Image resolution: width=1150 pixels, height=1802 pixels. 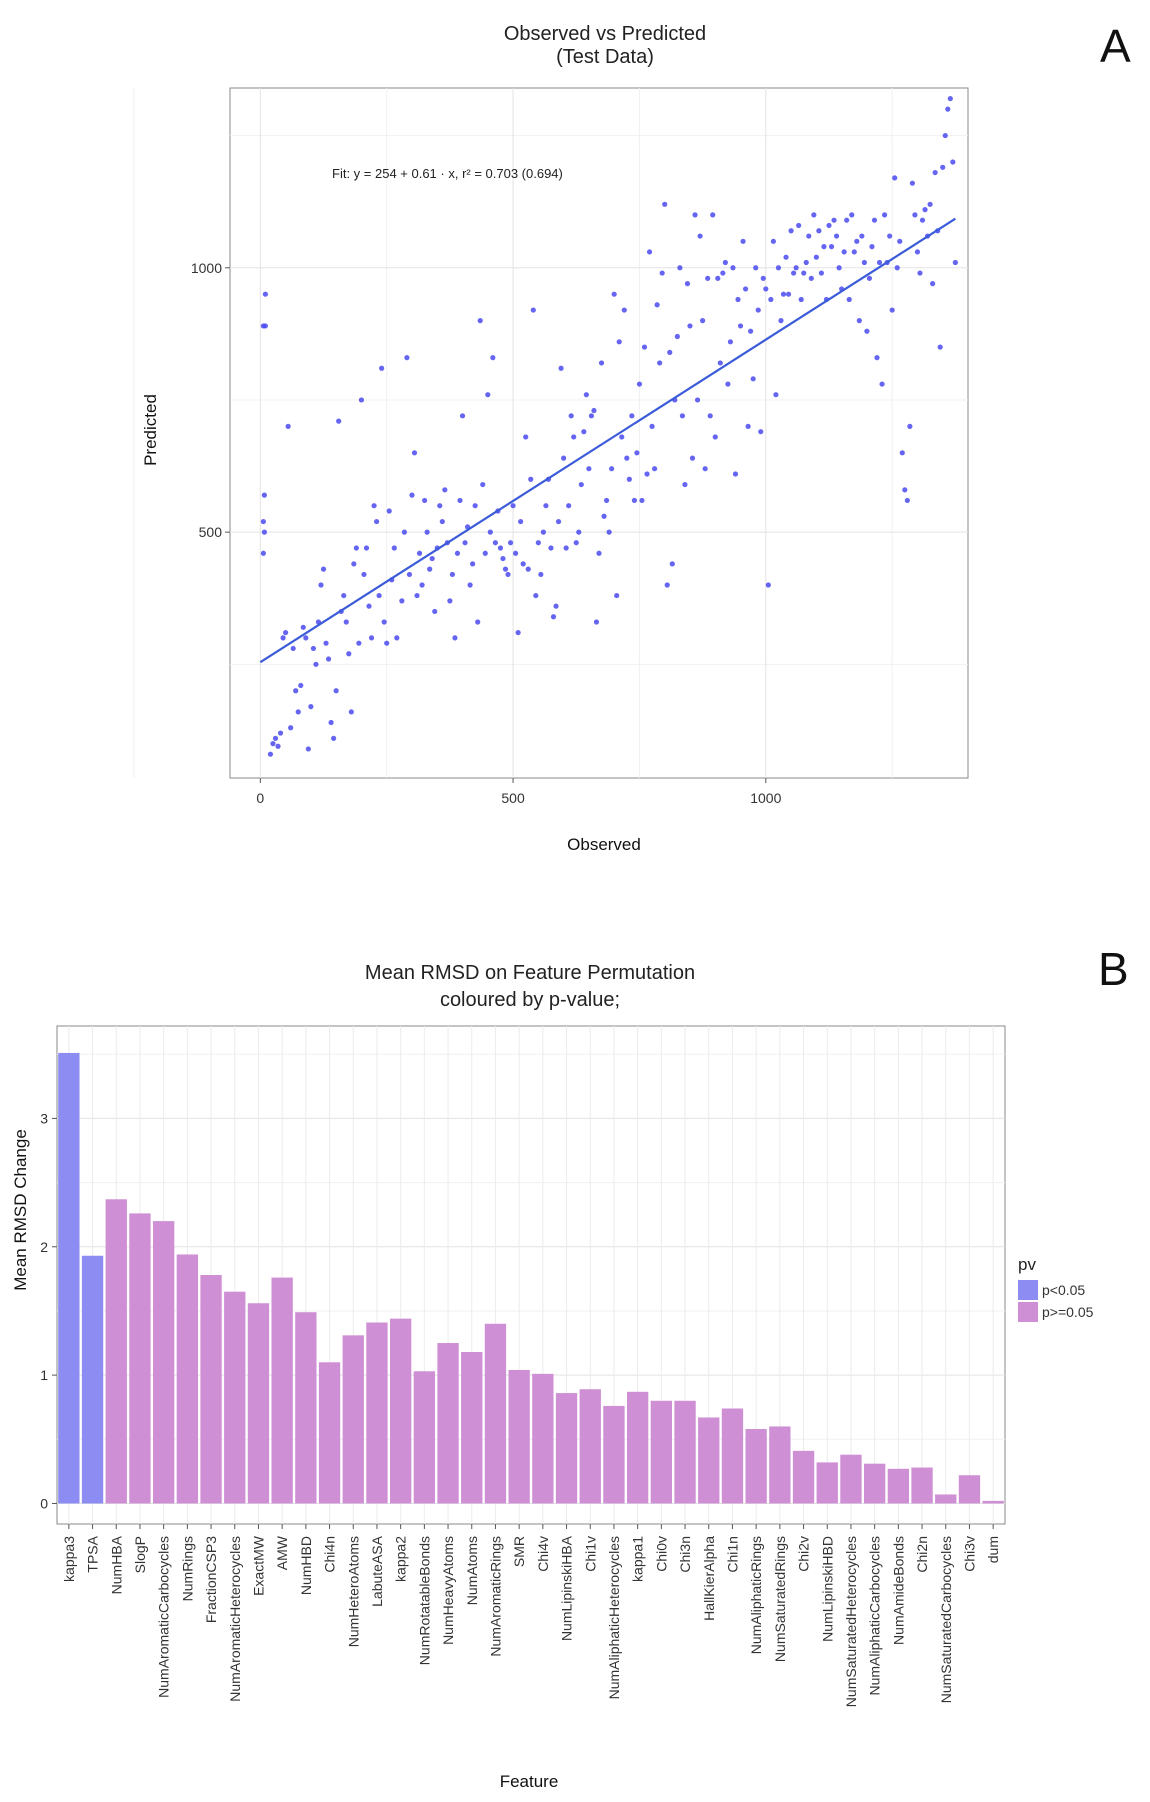 What do you see at coordinates (543, 1554) in the screenshot?
I see `x-tick-label: Chi4v` at bounding box center [543, 1554].